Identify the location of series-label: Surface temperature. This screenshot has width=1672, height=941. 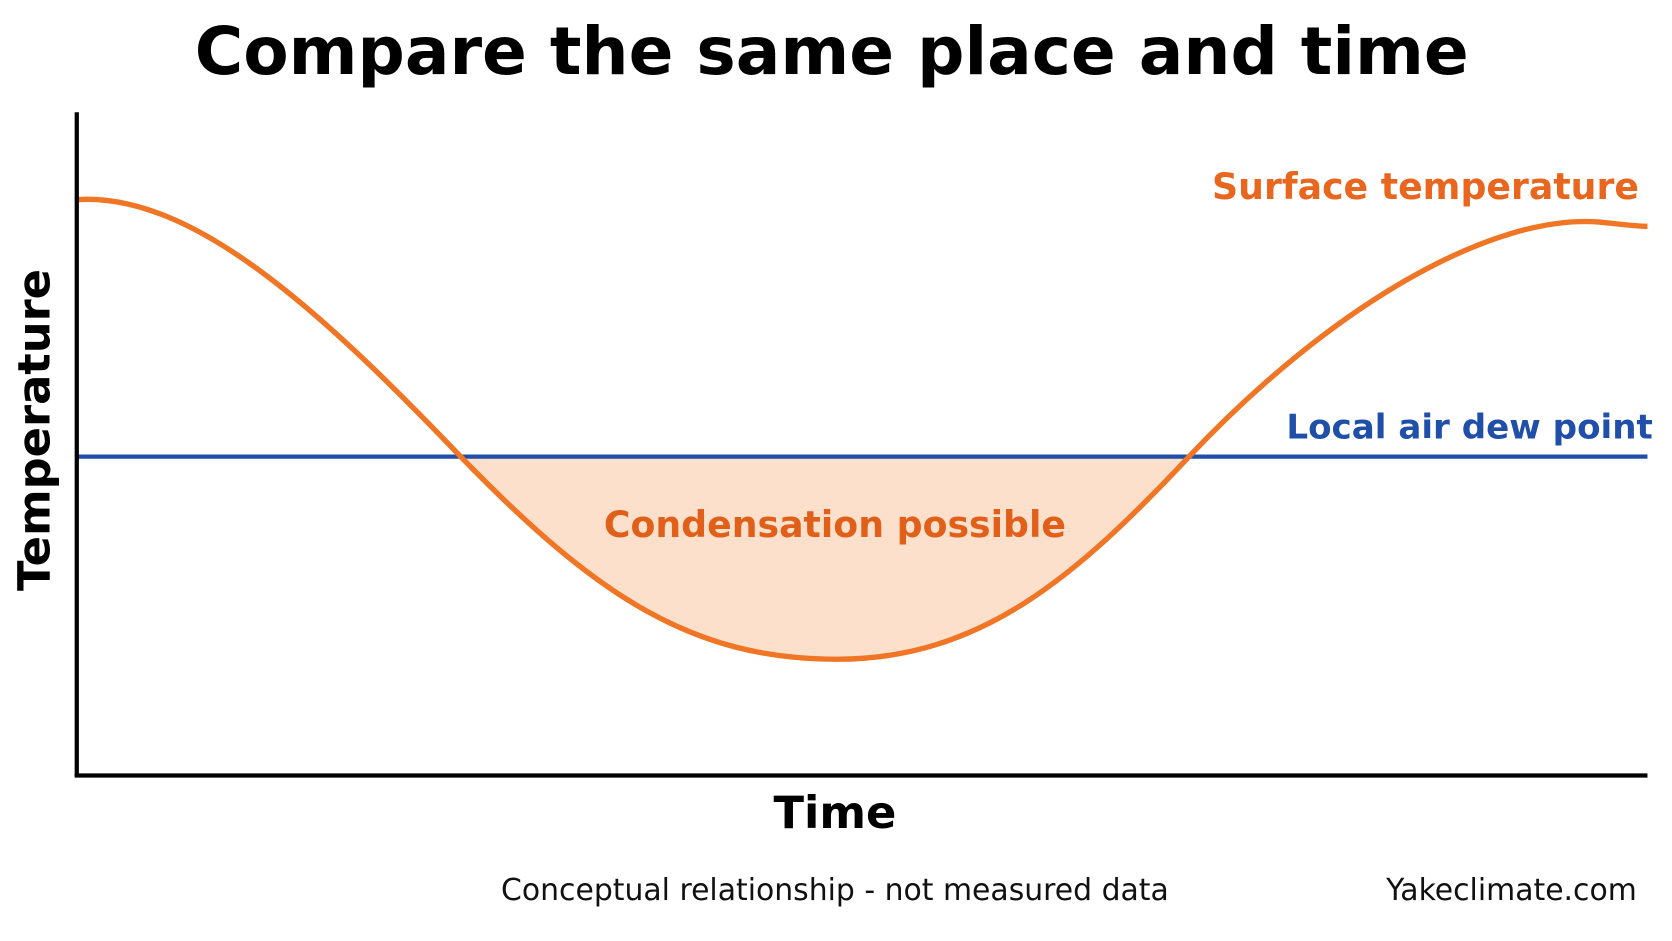
(1425, 186).